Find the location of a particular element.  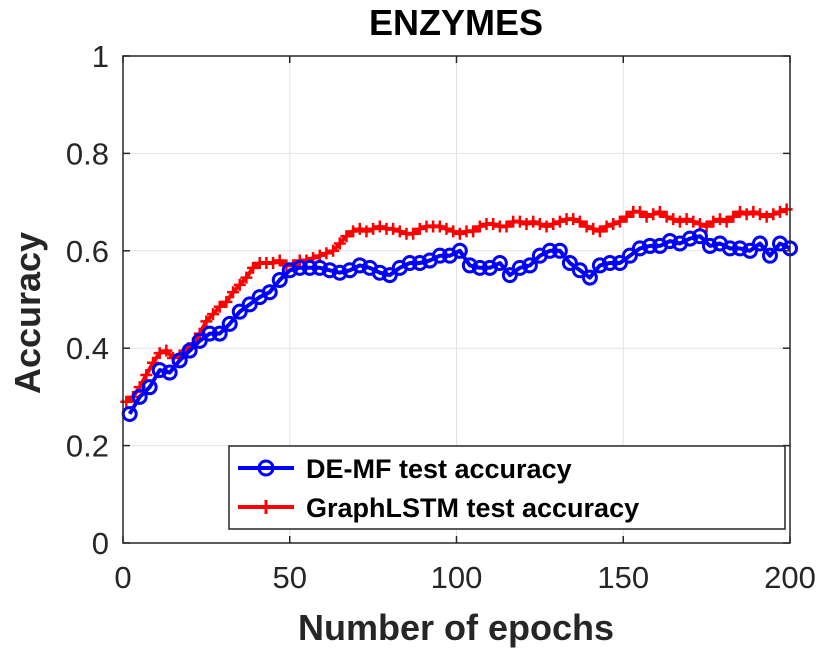

x-tick-label: 200 is located at coordinates (790, 577).